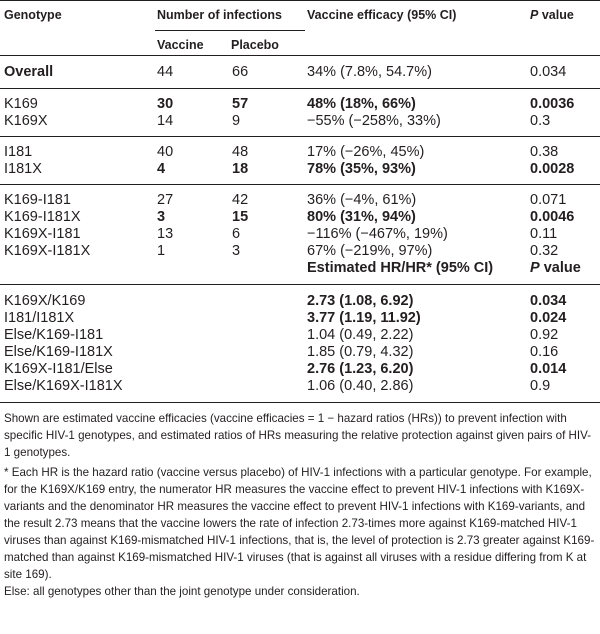 Image resolution: width=600 pixels, height=634 pixels. I want to click on col-vaccine: Vaccine, so click(180, 44).